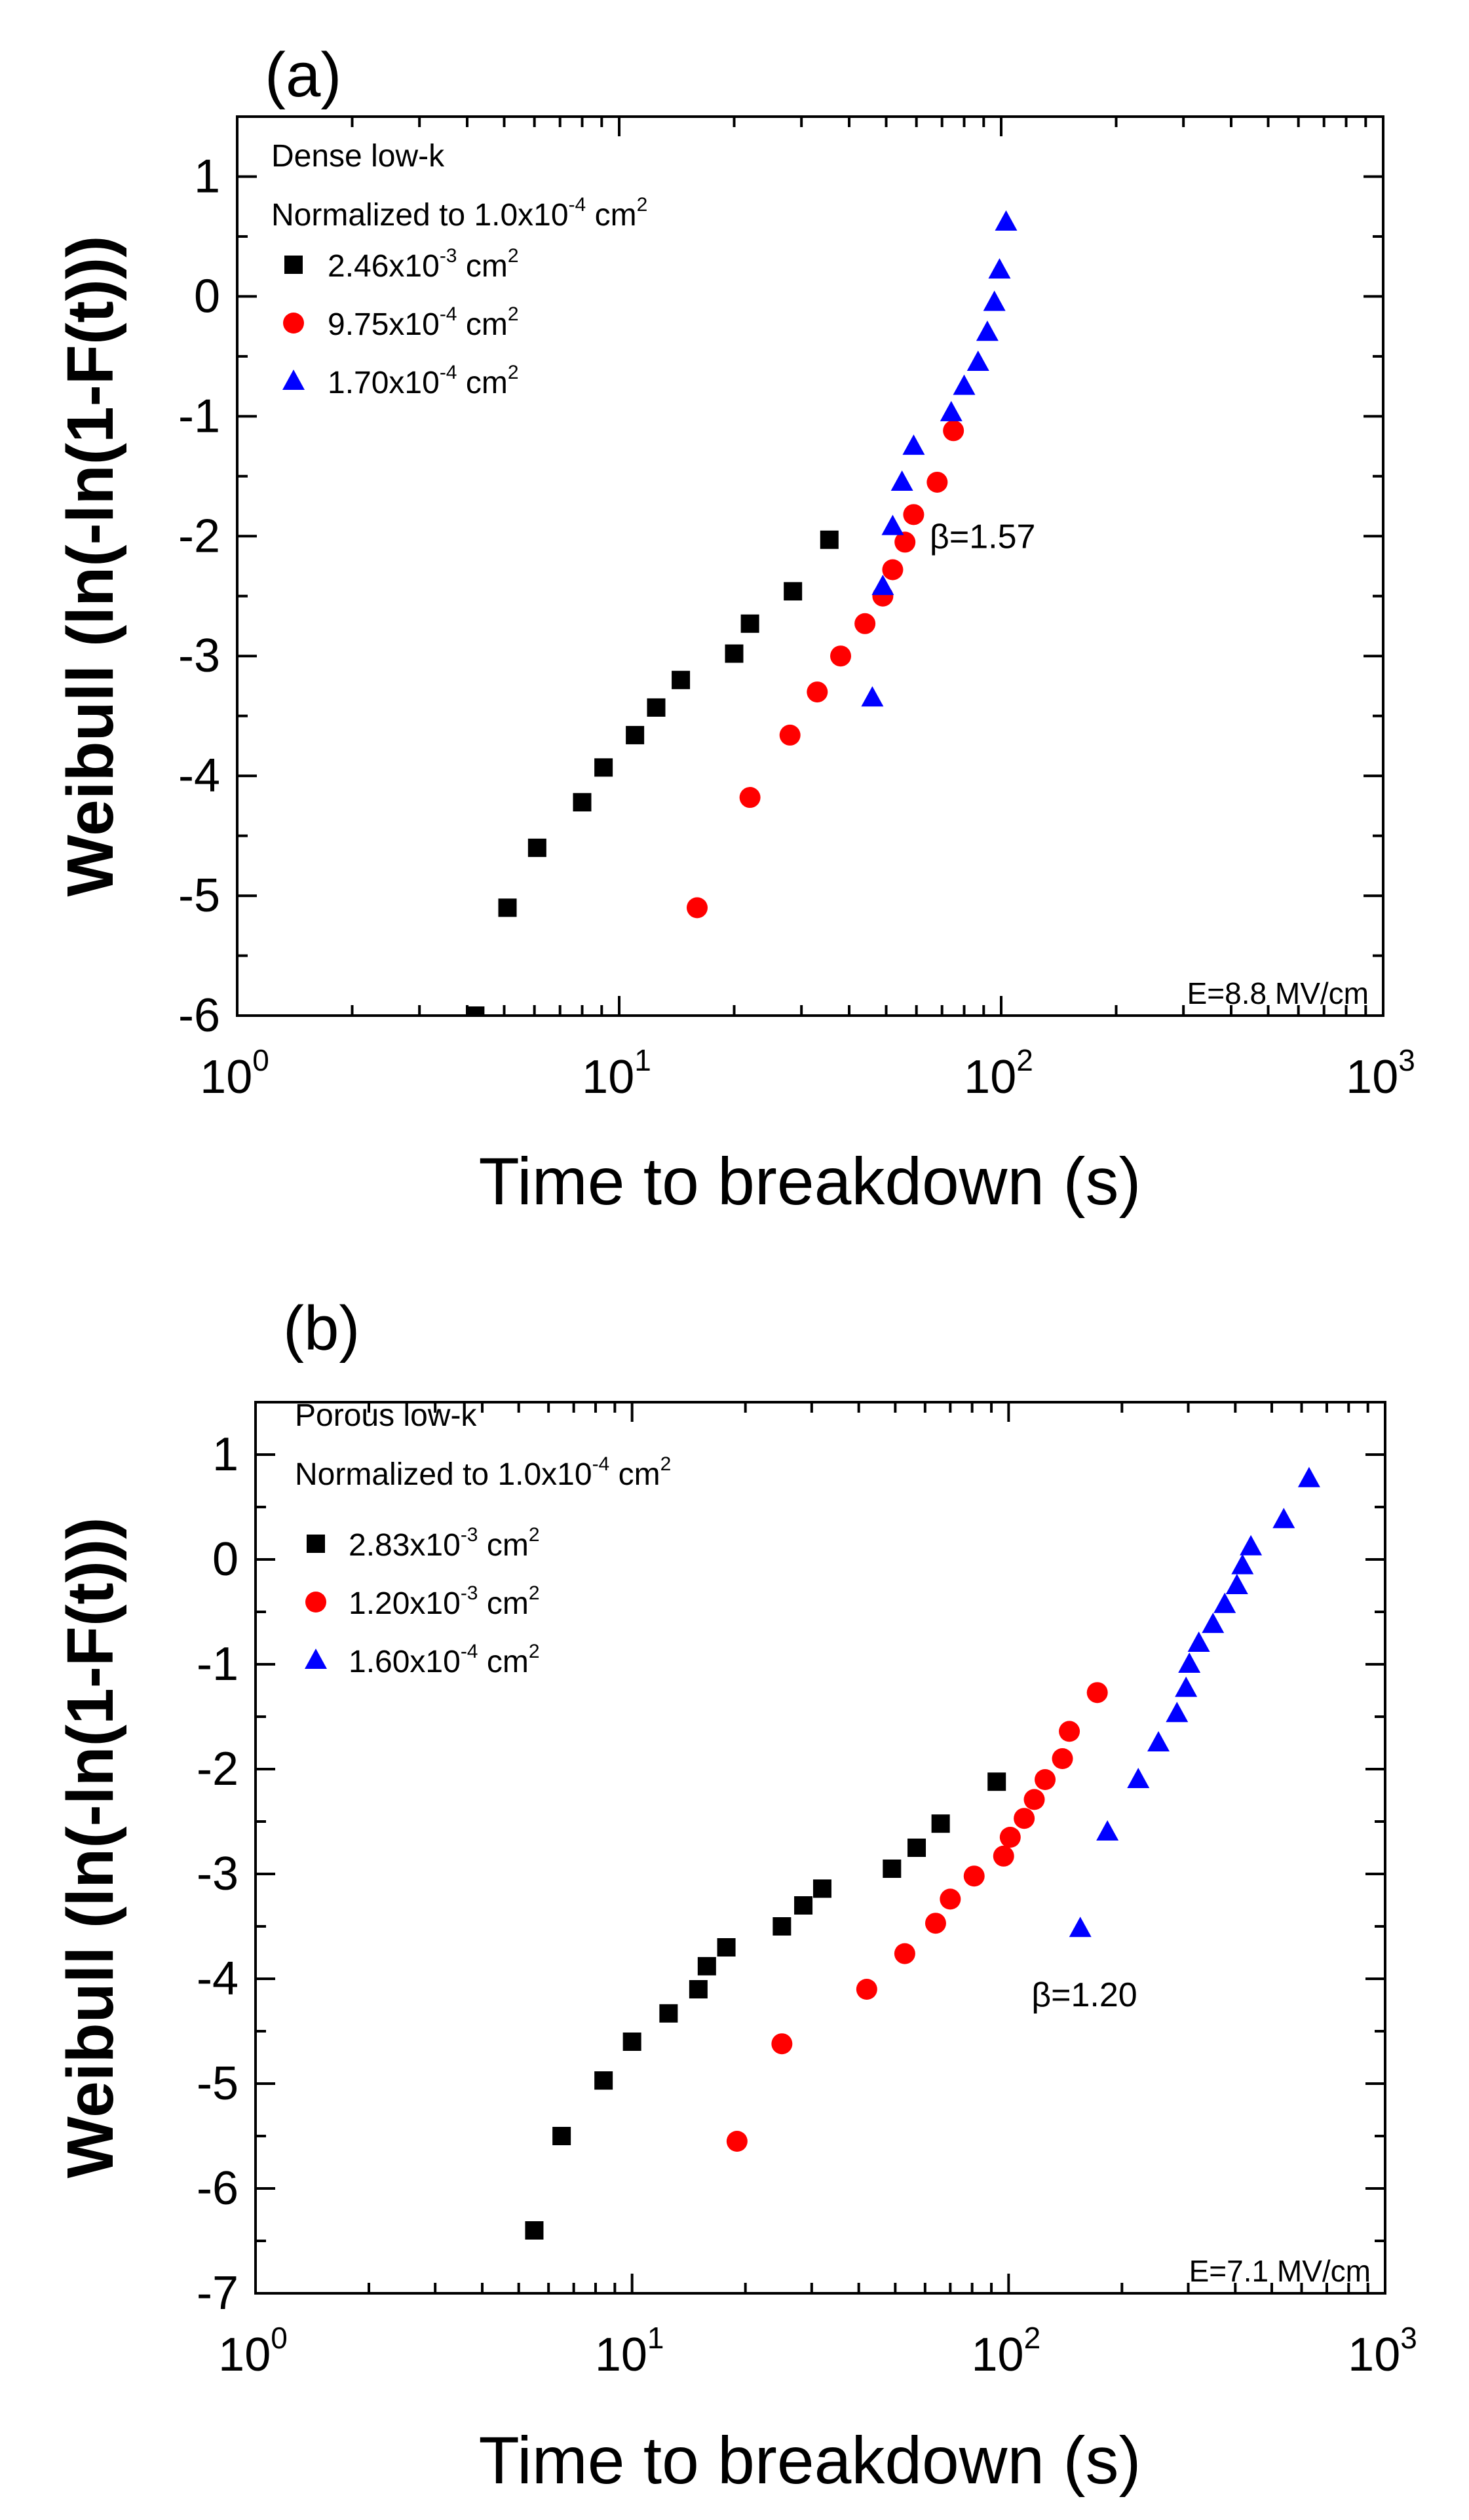 This screenshot has height=2520, width=1469. What do you see at coordinates (601, 1464) in the screenshot?
I see `legend-subtitle-exponent: -4` at bounding box center [601, 1464].